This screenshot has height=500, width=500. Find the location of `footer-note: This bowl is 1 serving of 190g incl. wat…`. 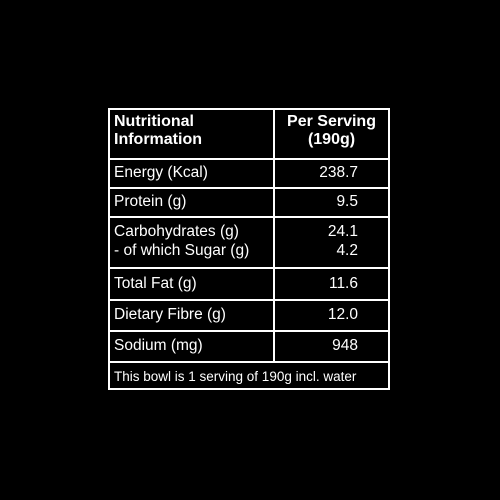

footer-note: This bowl is 1 serving of 190g incl. wat… is located at coordinates (235, 376).